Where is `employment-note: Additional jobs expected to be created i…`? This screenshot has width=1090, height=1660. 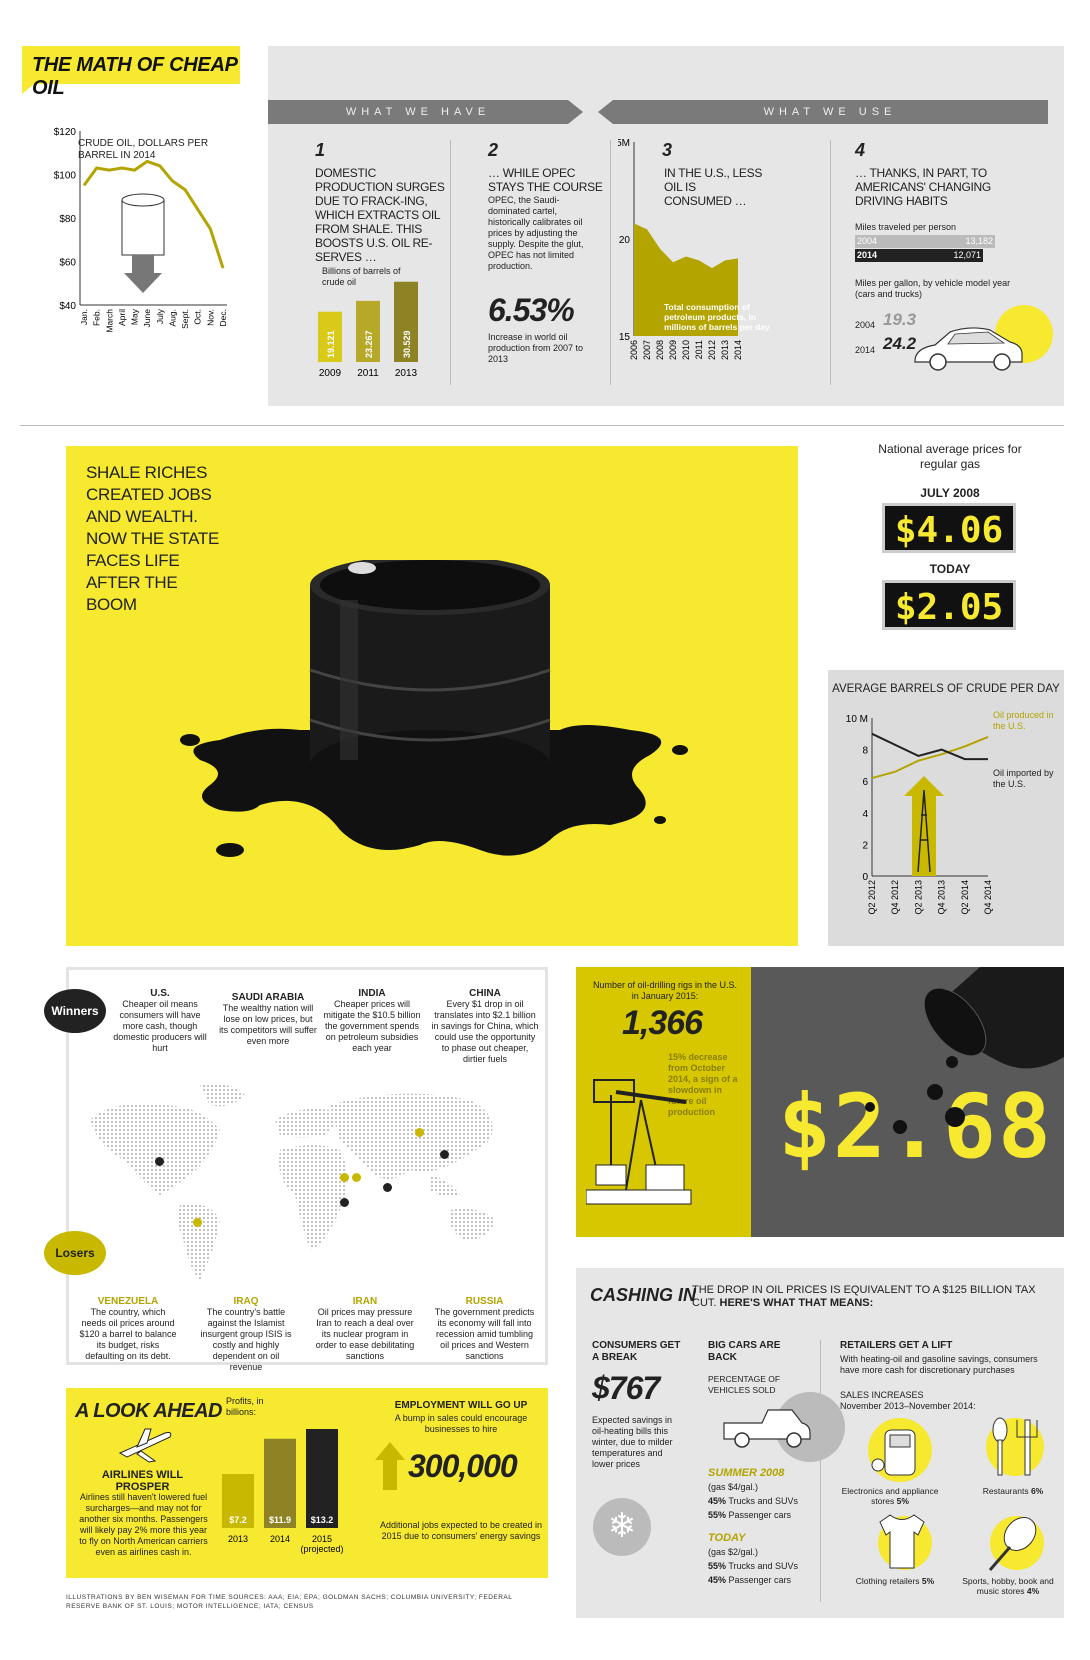 employment-note: Additional jobs expected to be created i… is located at coordinates (461, 1530).